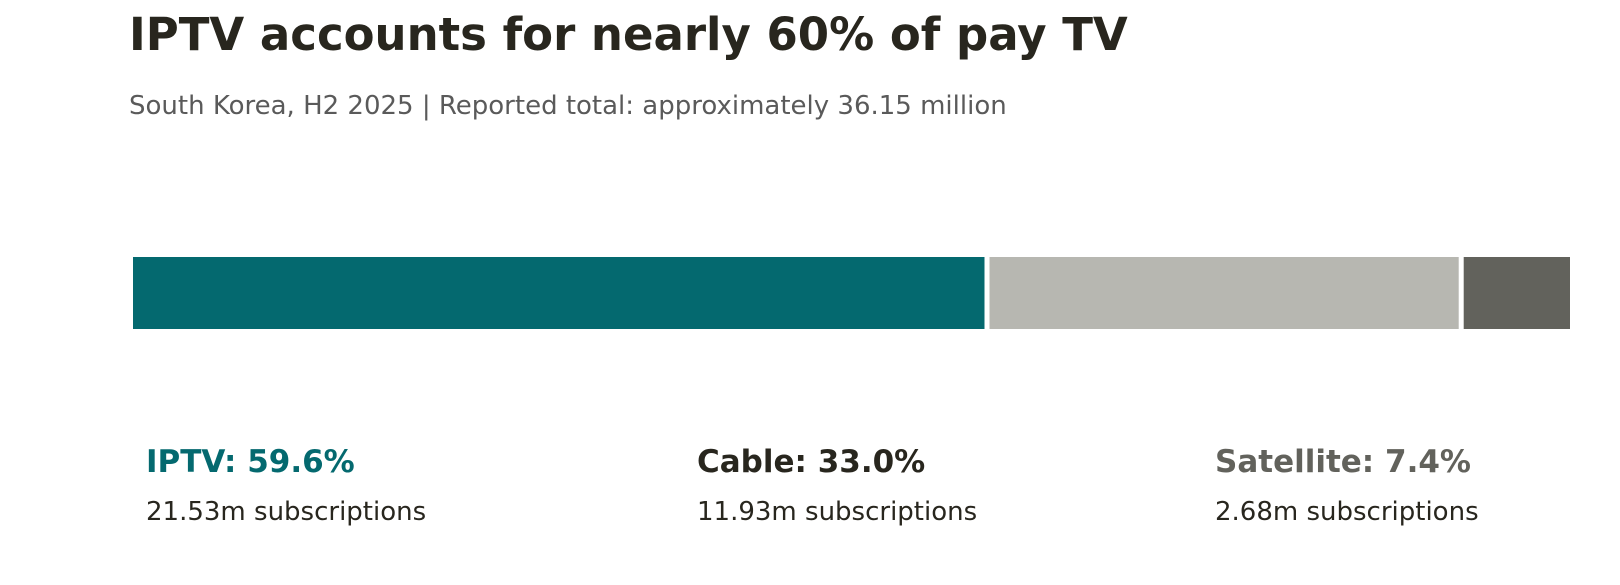 Image resolution: width=1620 pixels, height=585 pixels. I want to click on bar-segment-satellite, so click(1516, 293).